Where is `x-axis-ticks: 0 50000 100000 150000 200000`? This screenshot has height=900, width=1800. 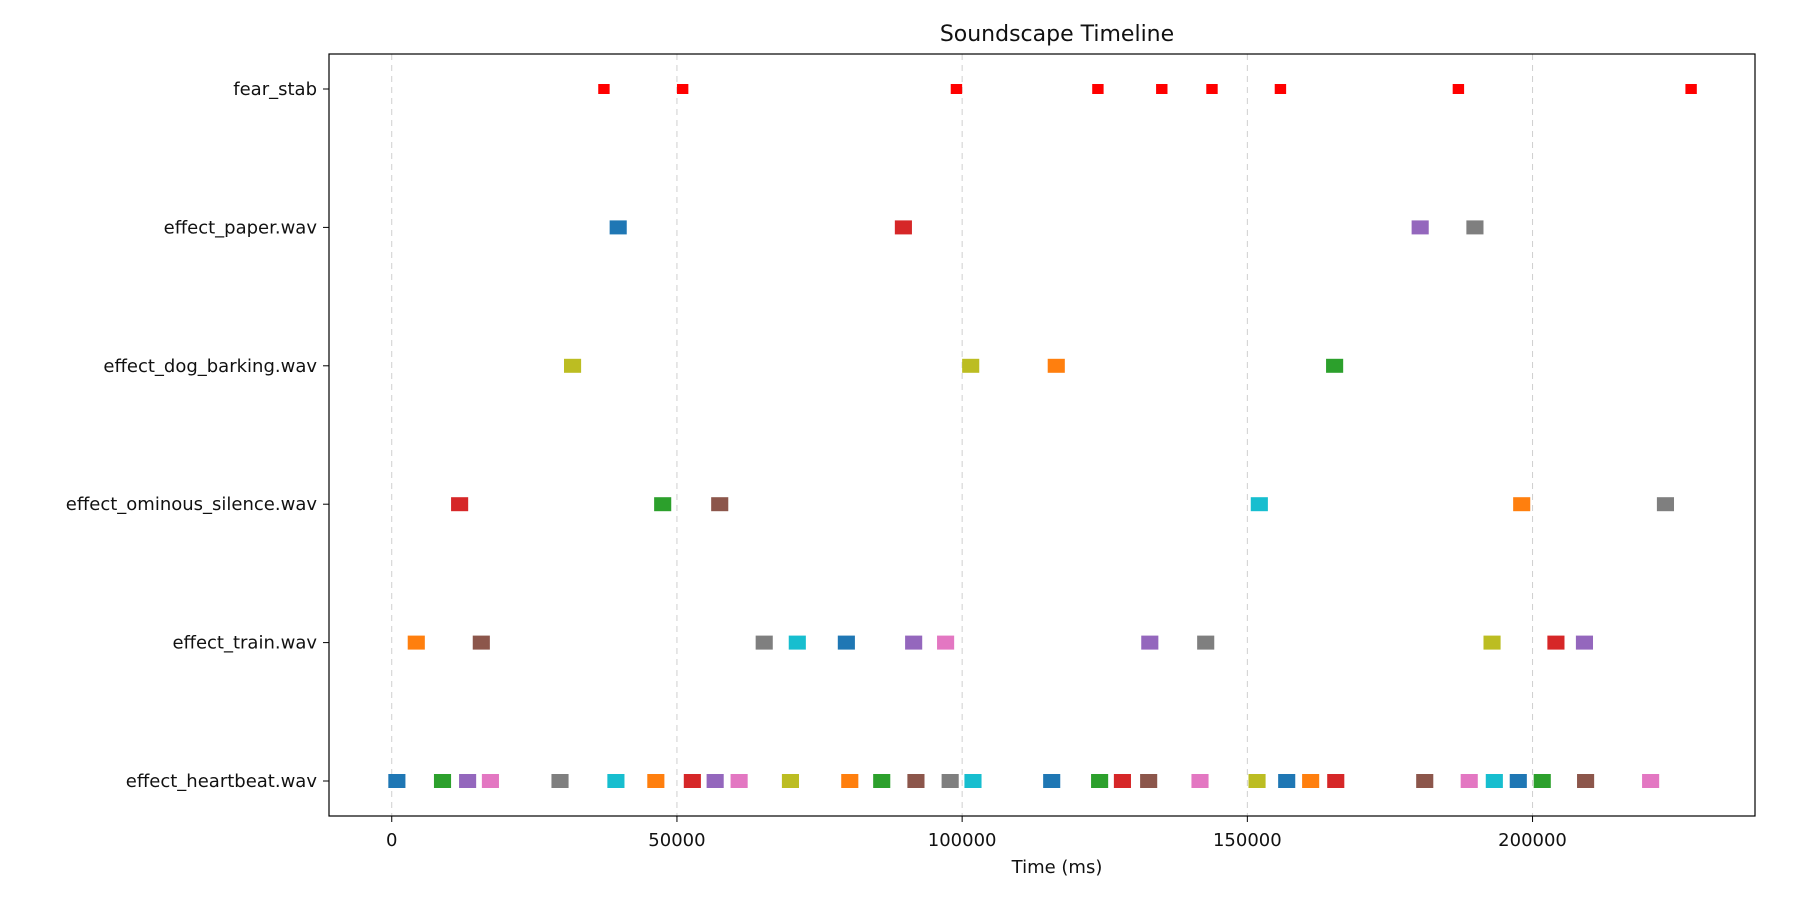 x-axis-ticks: 0 50000 100000 150000 200000 is located at coordinates (976, 833).